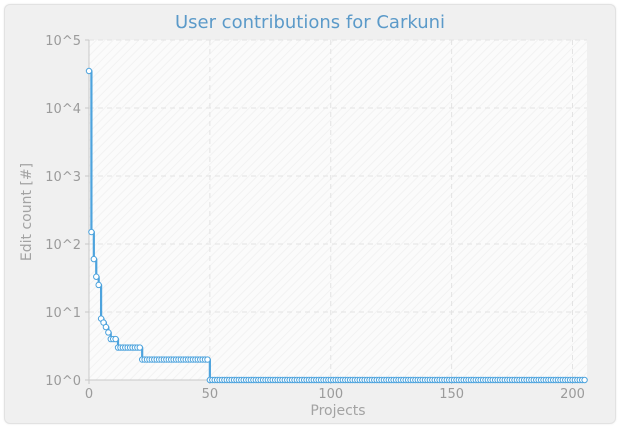  I want to click on y-tick-label: 10^1, so click(63, 313).